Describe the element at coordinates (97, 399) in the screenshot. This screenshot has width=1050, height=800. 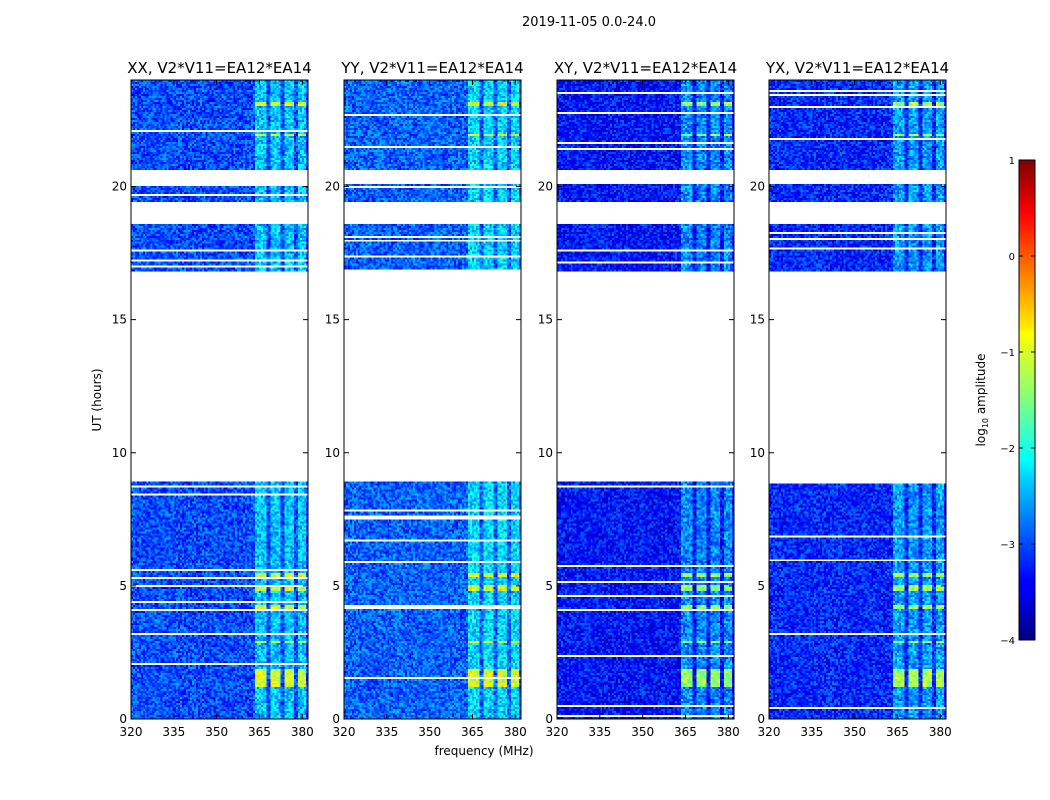
I see `y-axis-label: UT (hours)` at that location.